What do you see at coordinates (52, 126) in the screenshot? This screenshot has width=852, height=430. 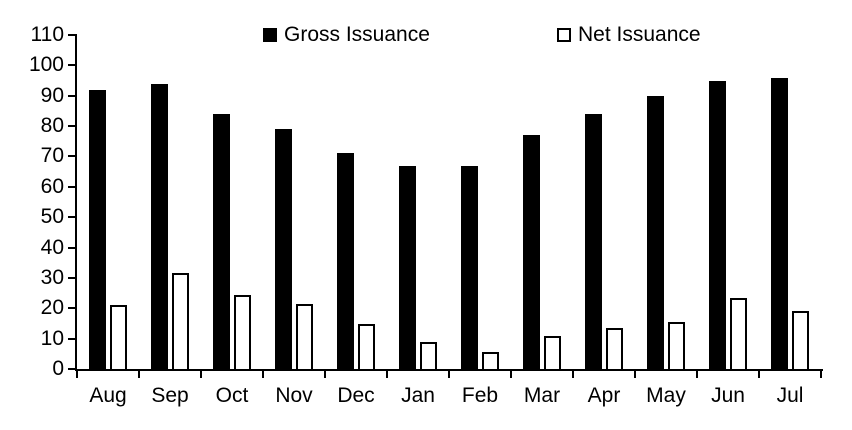 I see `y-tick-label: 80` at bounding box center [52, 126].